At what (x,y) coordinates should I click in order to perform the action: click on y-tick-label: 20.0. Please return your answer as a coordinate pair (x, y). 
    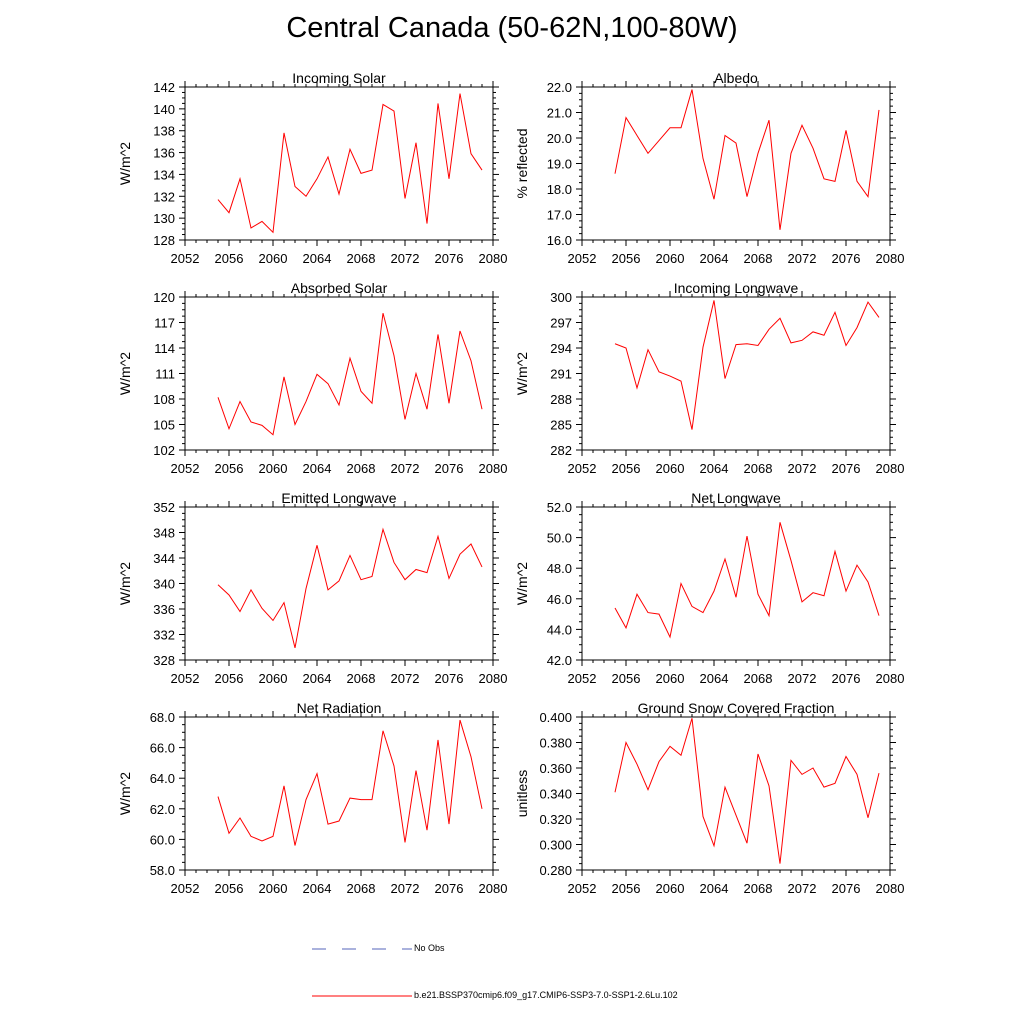
    Looking at the image, I should click on (559, 138).